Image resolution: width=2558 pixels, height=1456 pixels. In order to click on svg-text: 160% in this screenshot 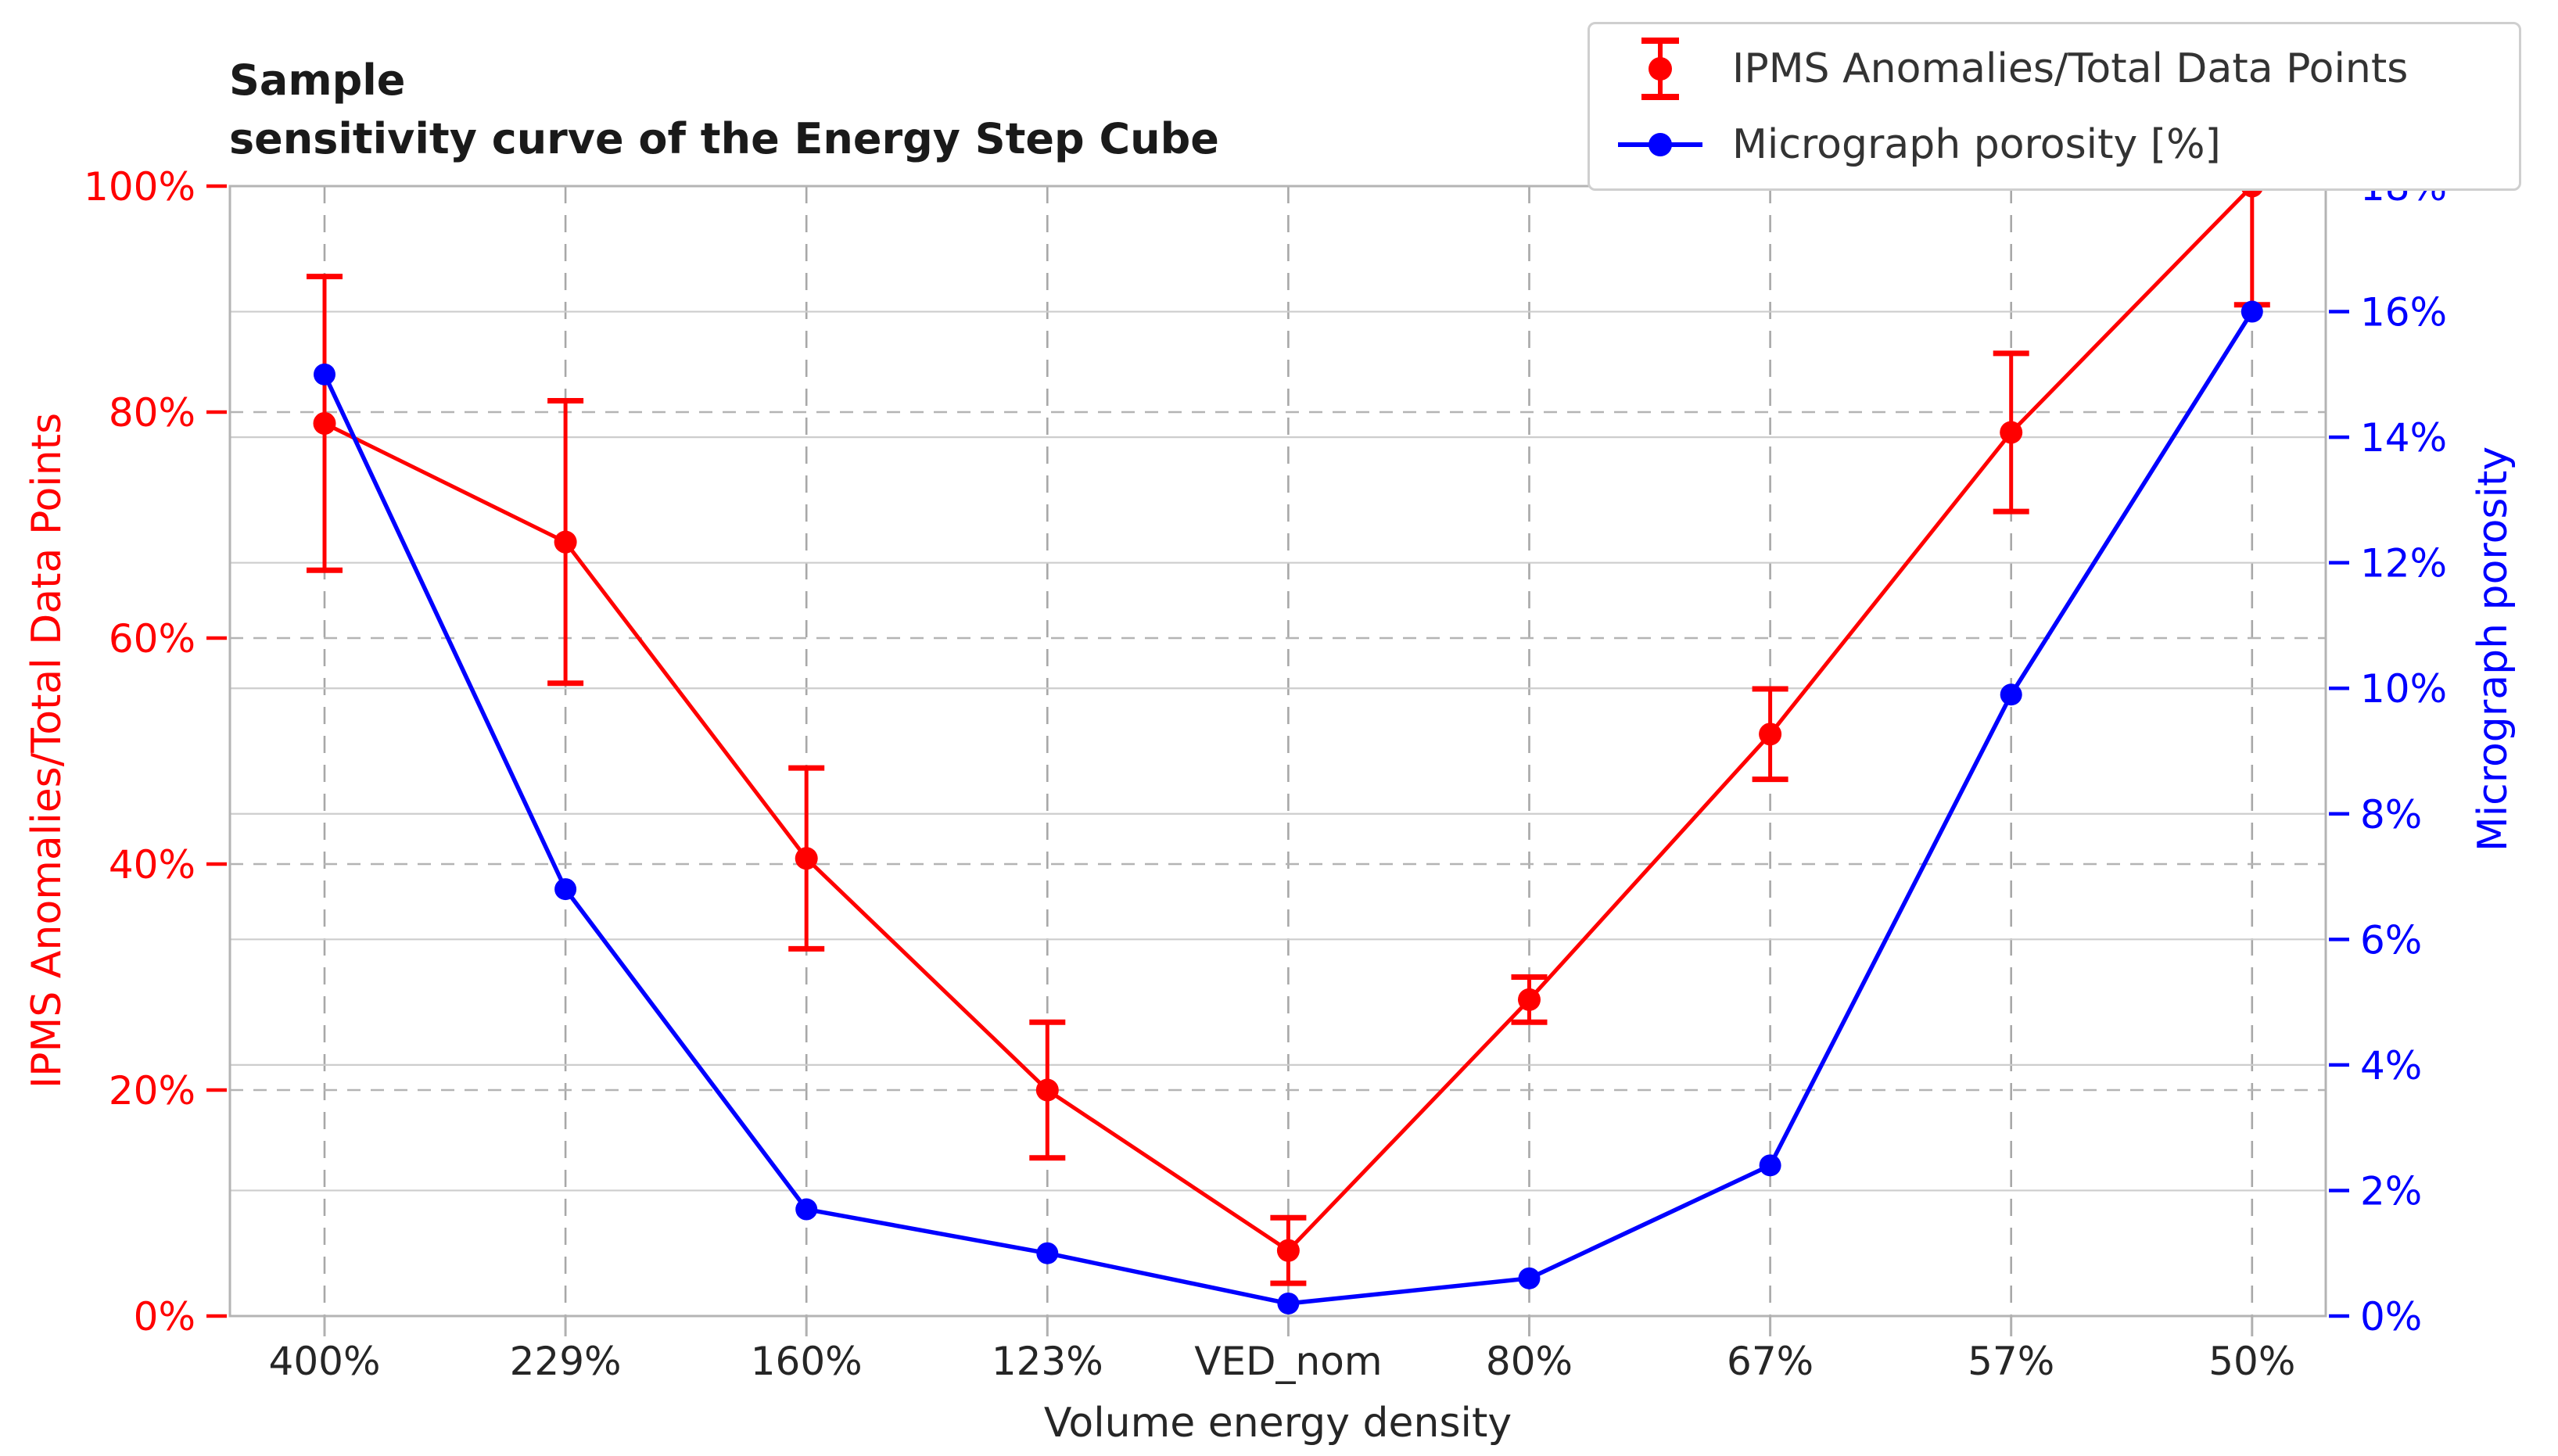, I will do `click(807, 1361)`.